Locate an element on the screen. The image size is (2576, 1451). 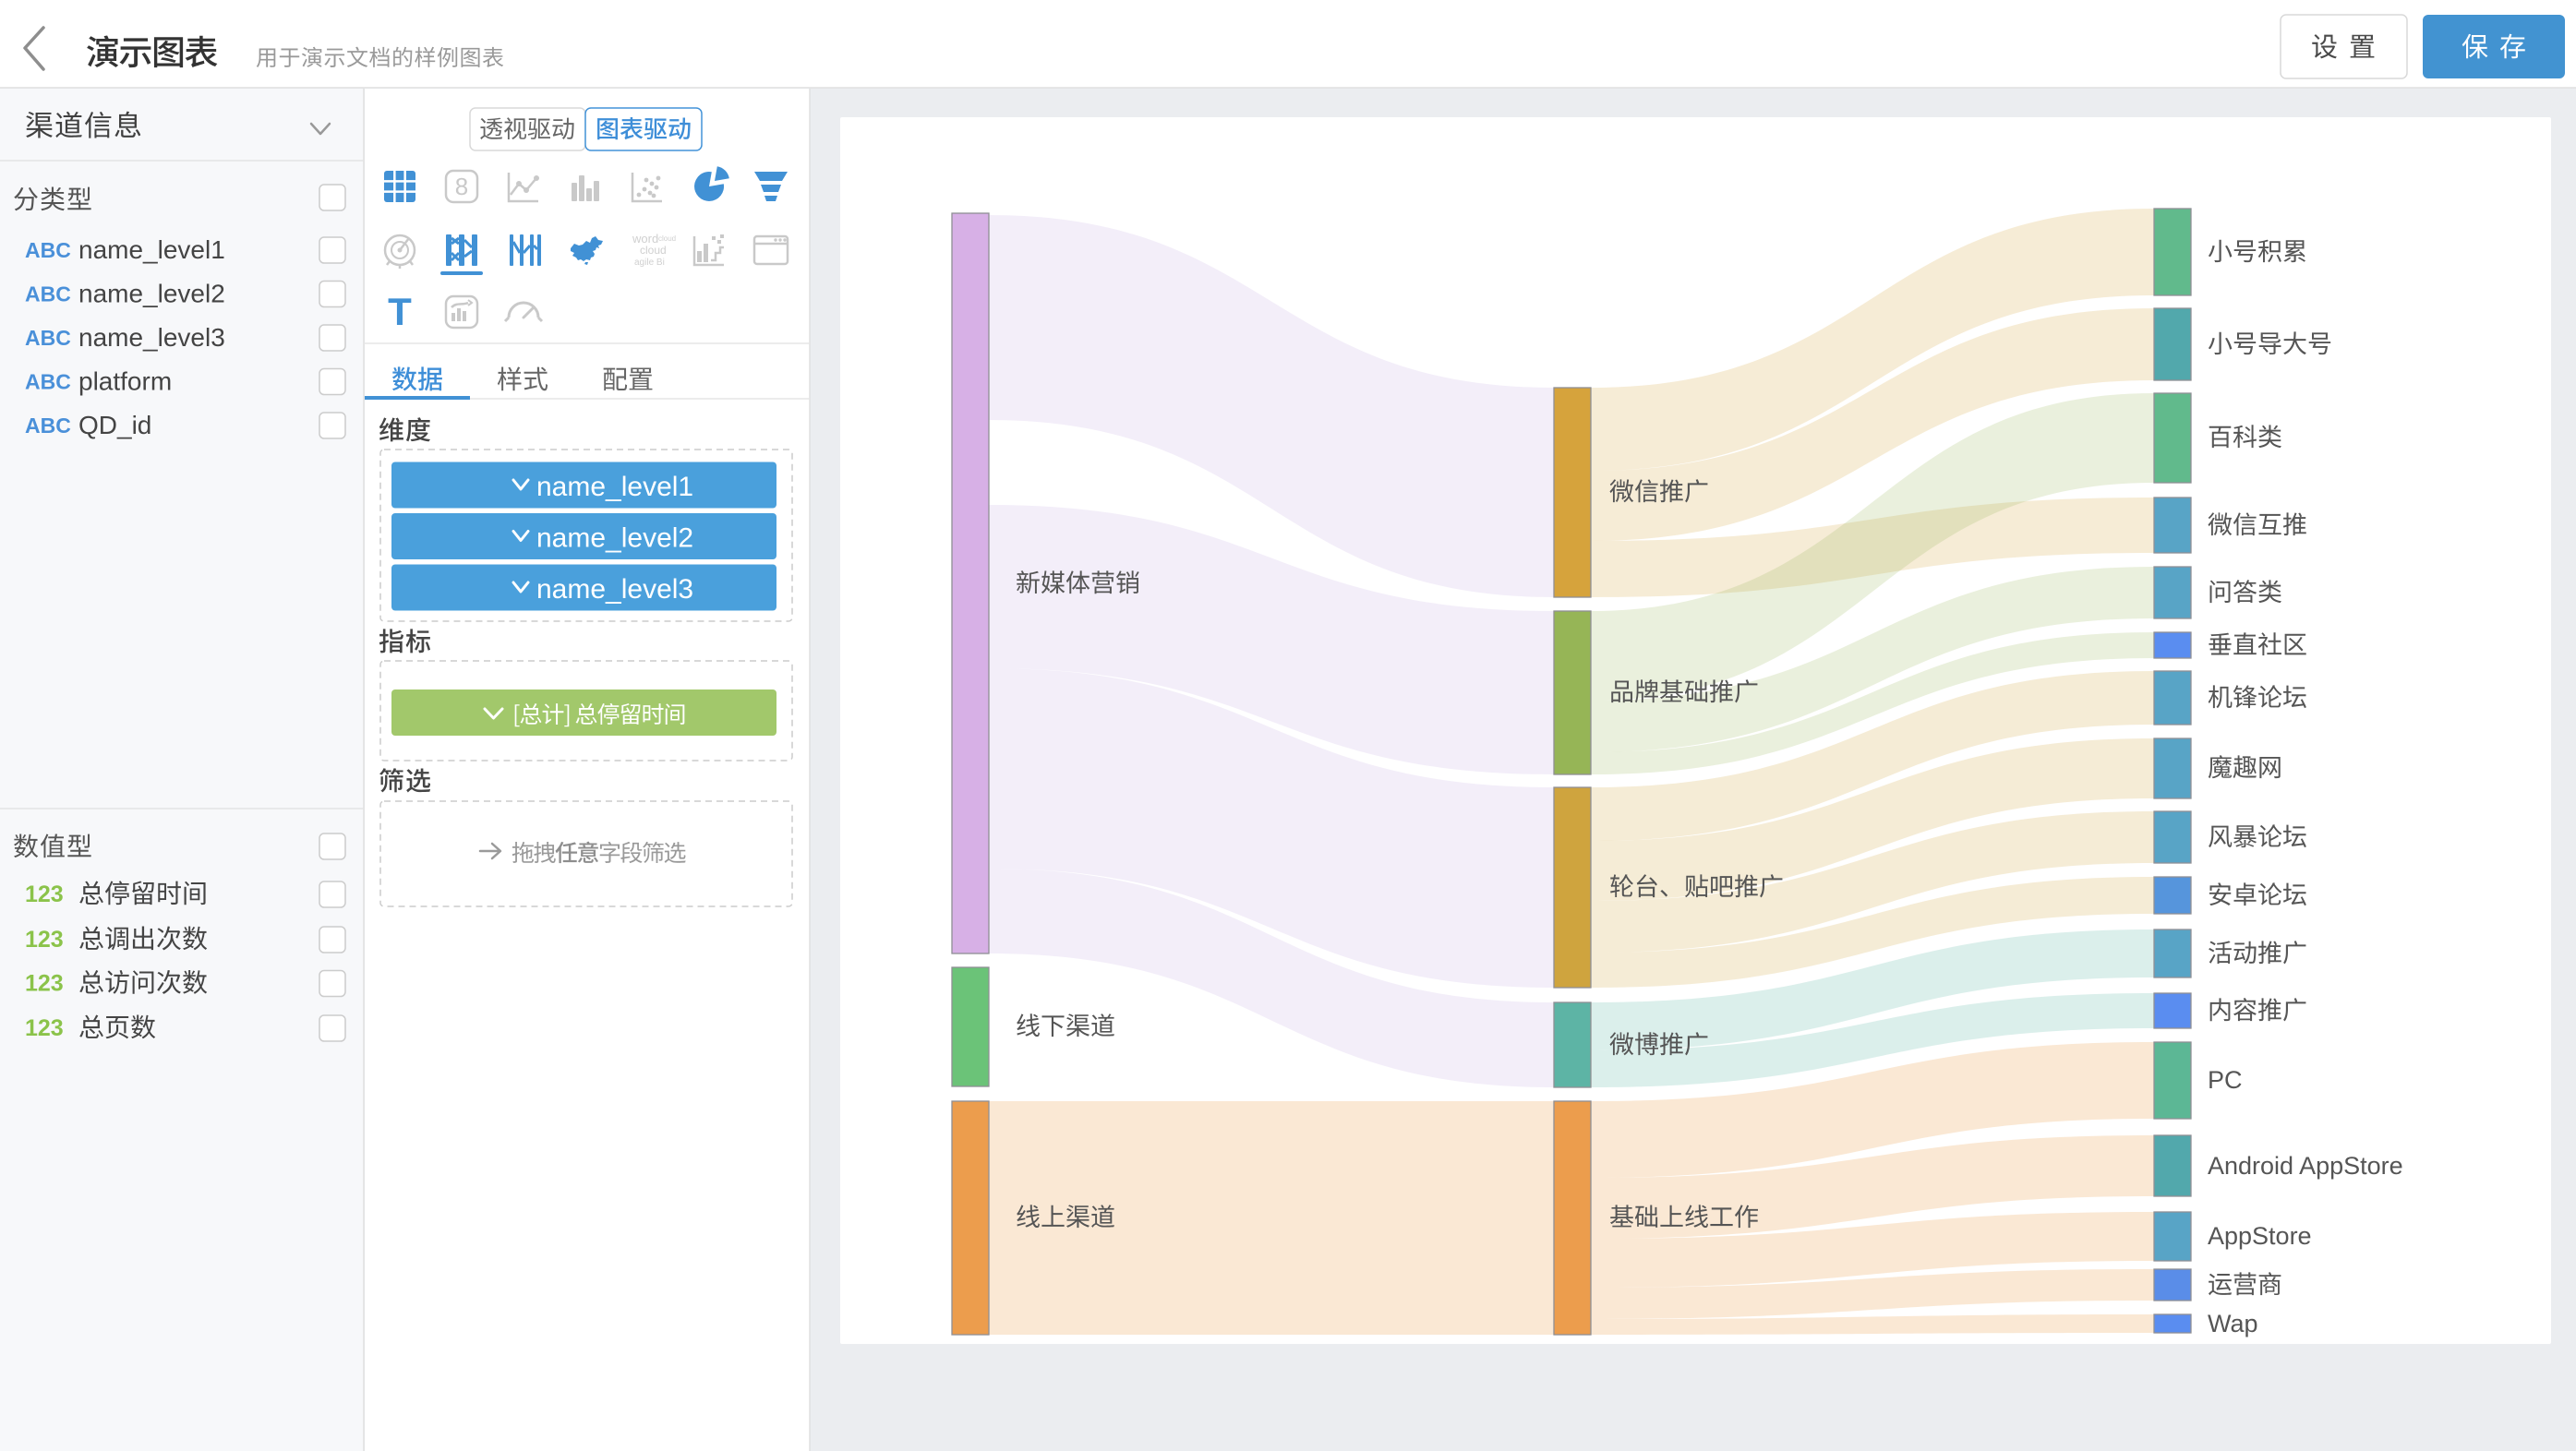
svg-text: agile Bi is located at coordinates (649, 263).